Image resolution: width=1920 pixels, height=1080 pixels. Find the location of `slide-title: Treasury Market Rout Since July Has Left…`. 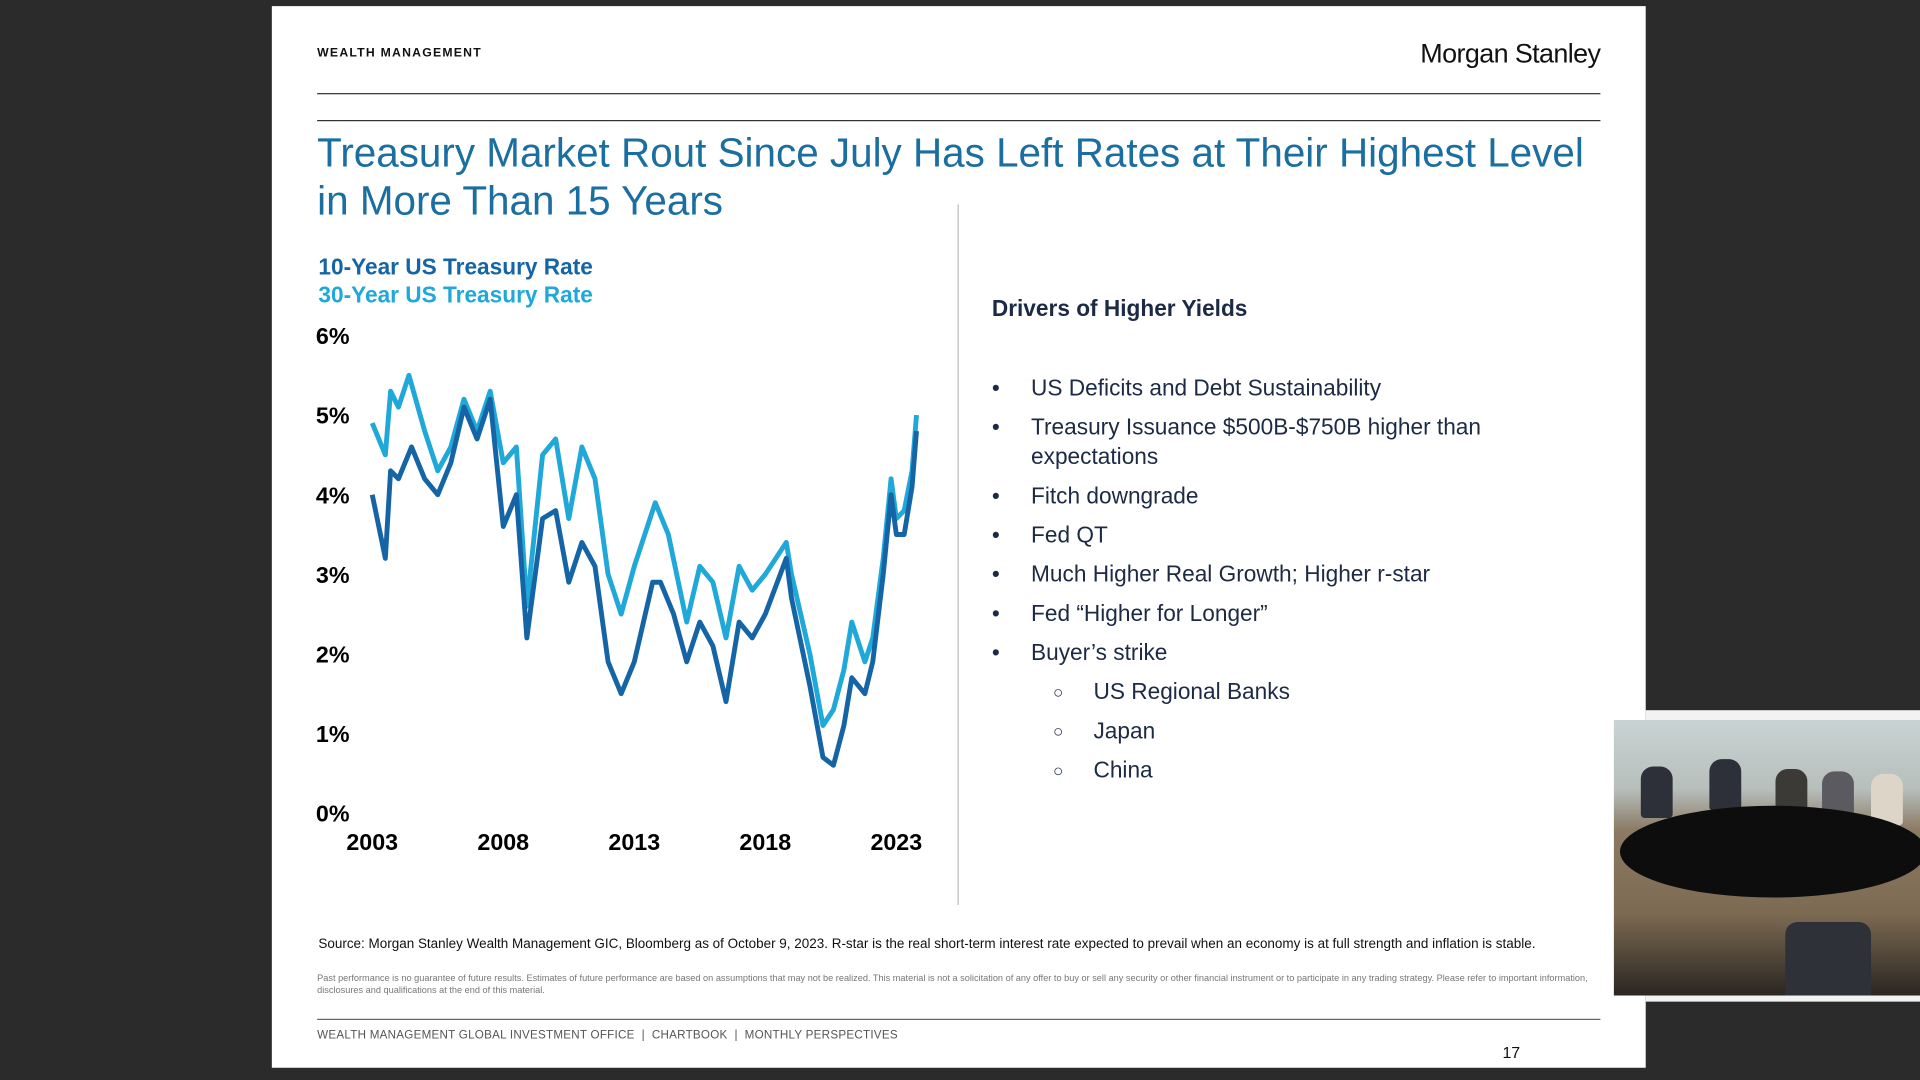

slide-title: Treasury Market Rout Since July Has Left… is located at coordinates (950, 176).